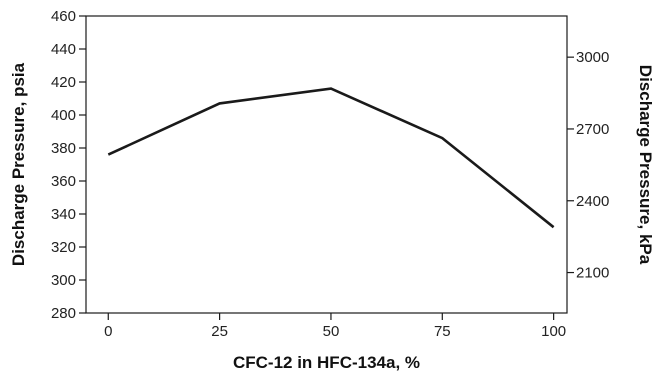  I want to click on y-tick-label: 300, so click(63, 280).